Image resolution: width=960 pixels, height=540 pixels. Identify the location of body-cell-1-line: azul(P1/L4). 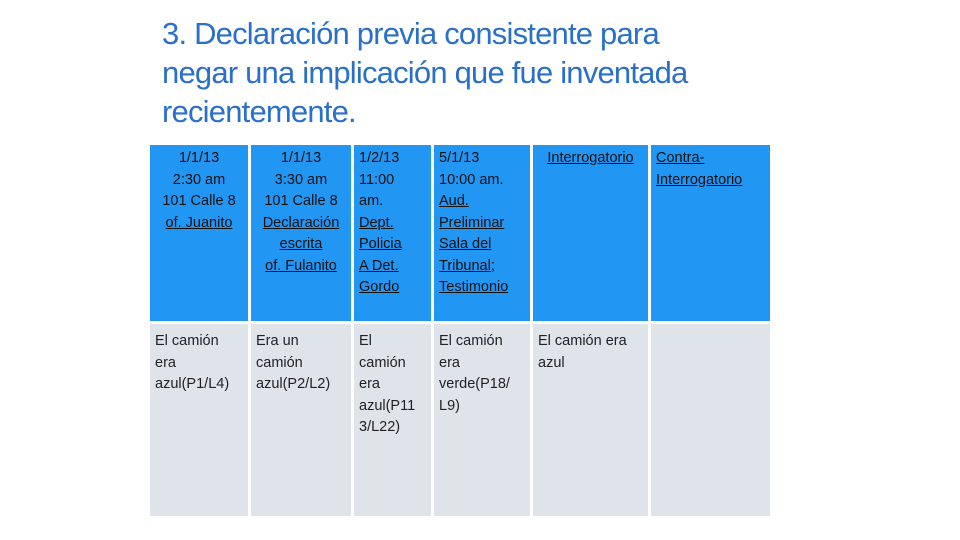
(192, 384).